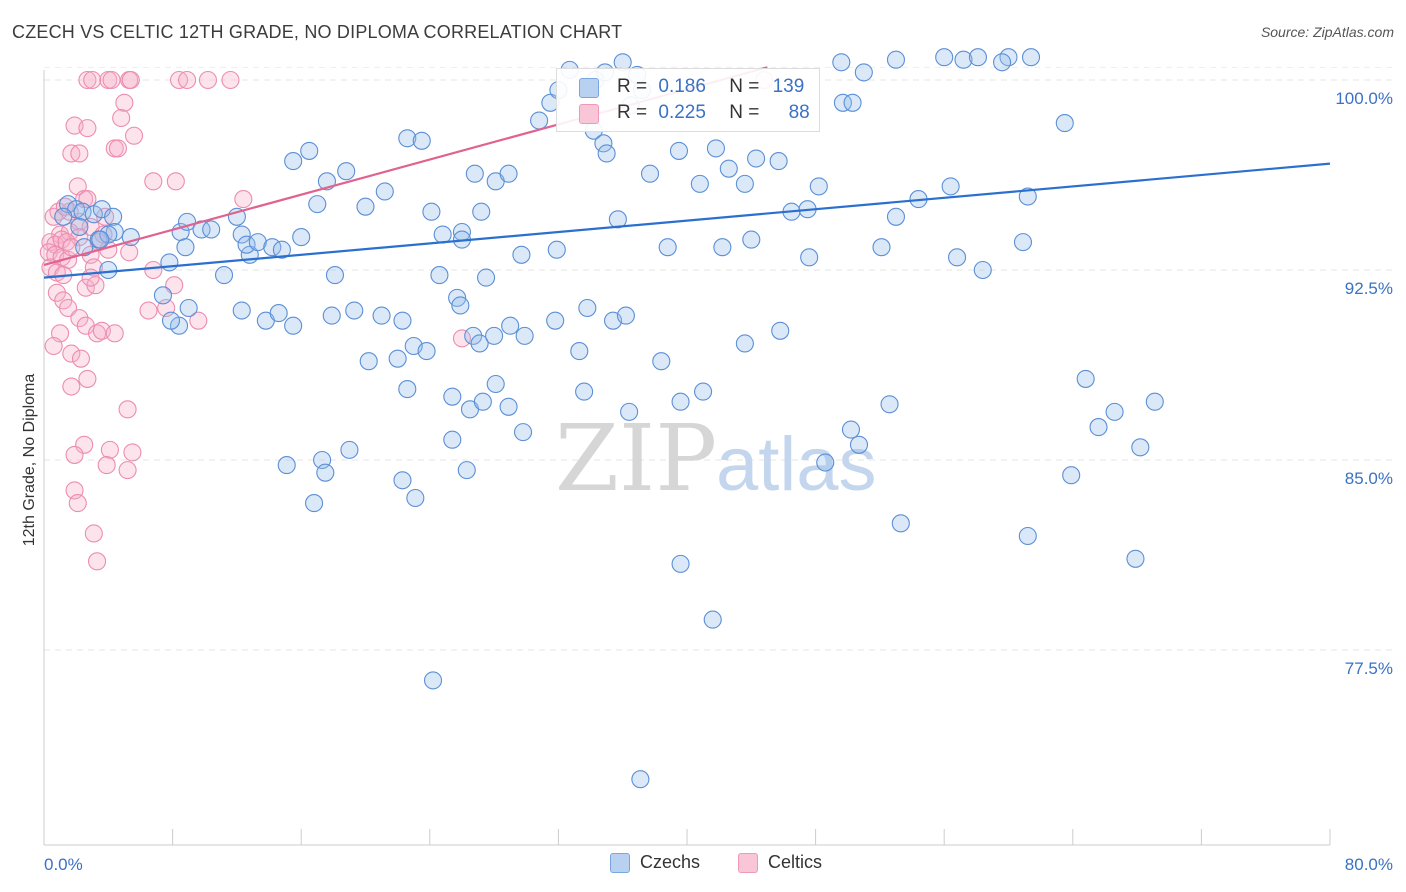 The image size is (1406, 892). I want to click on y-tick-label: 85.0%, so click(1369, 478).